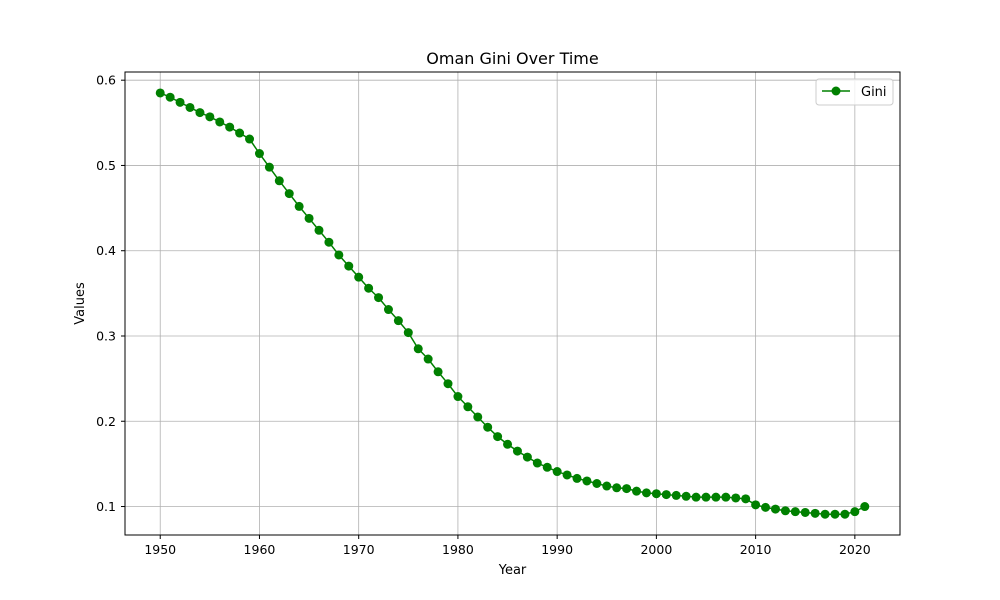 This screenshot has width=1000, height=600. Describe the element at coordinates (106, 506) in the screenshot. I see `y-tick-label: 0.1` at that location.